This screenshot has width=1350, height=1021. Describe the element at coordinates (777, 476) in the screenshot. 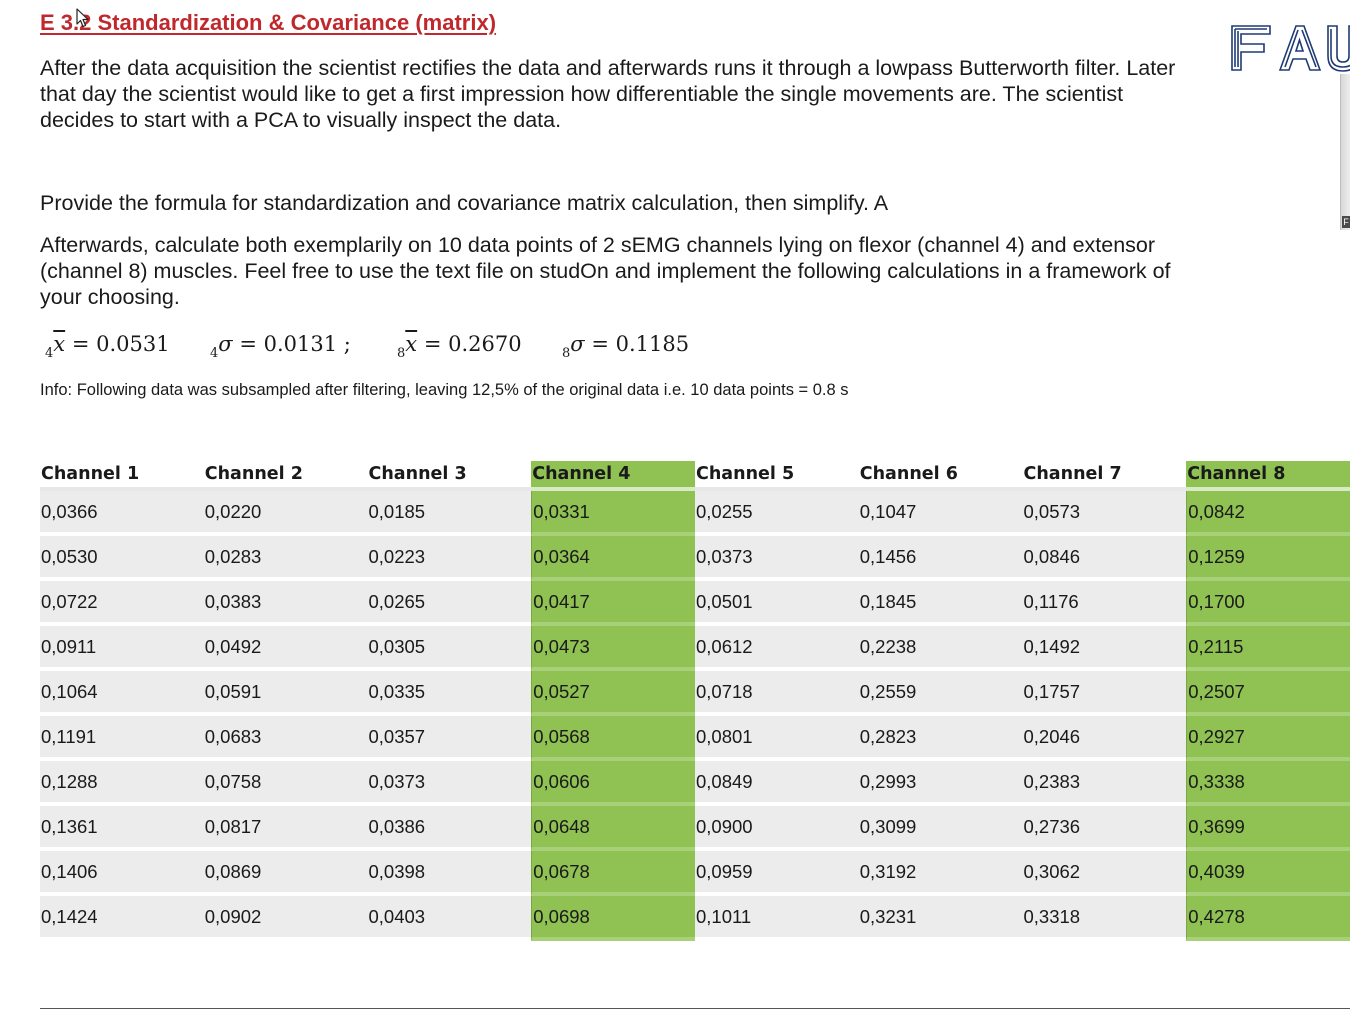

I see `column-header-channel-5: Channel 5` at that location.